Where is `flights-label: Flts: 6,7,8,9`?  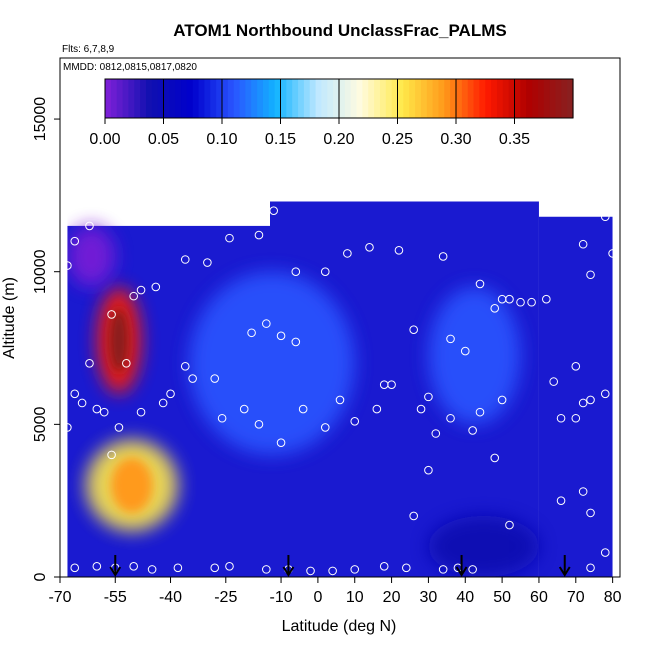
flights-label: Flts: 6,7,8,9 is located at coordinates (88, 49).